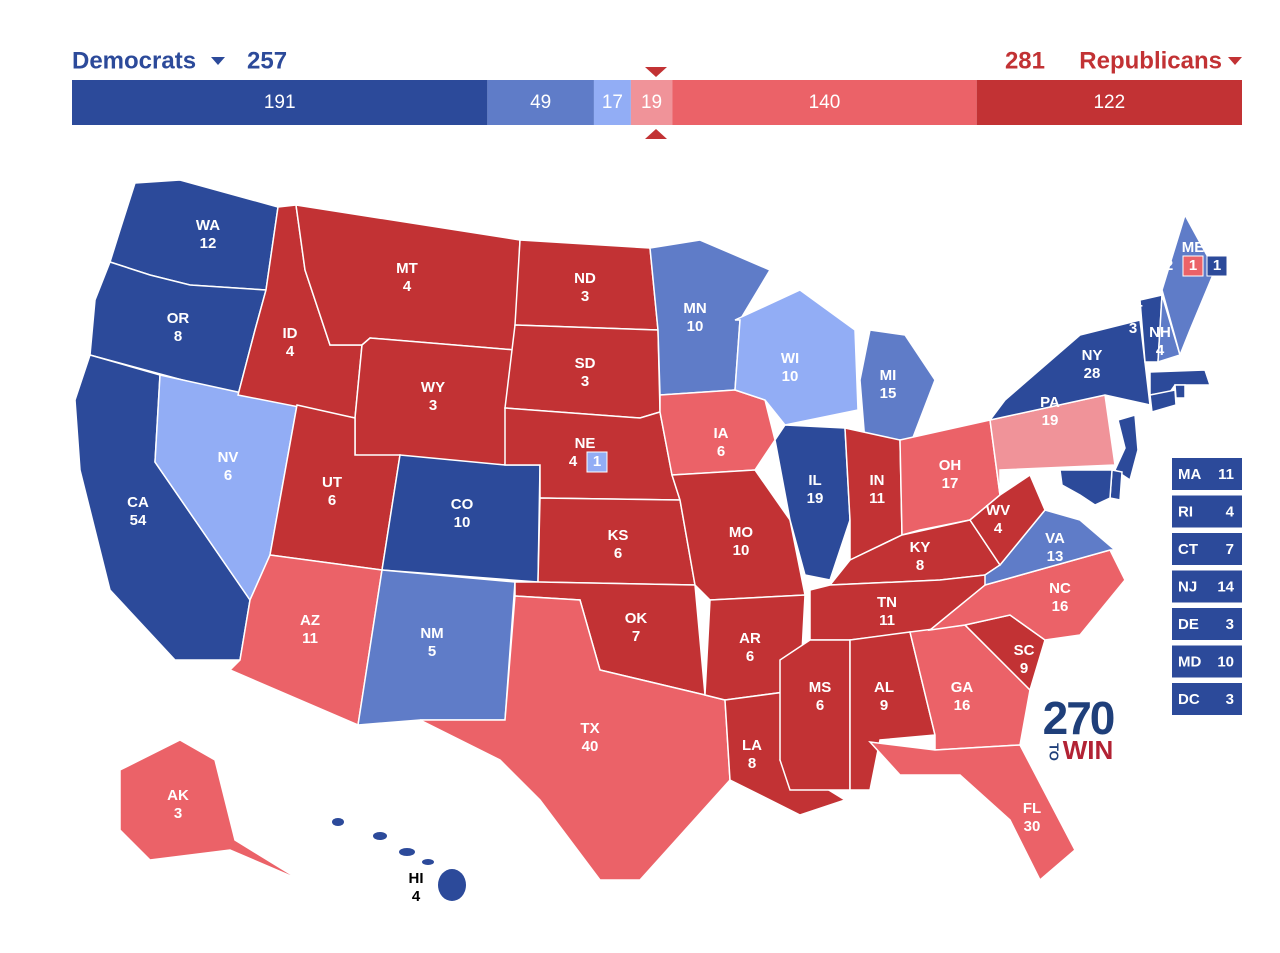 The width and height of the screenshot is (1280, 953). I want to click on state-abbr: MS, so click(820, 687).